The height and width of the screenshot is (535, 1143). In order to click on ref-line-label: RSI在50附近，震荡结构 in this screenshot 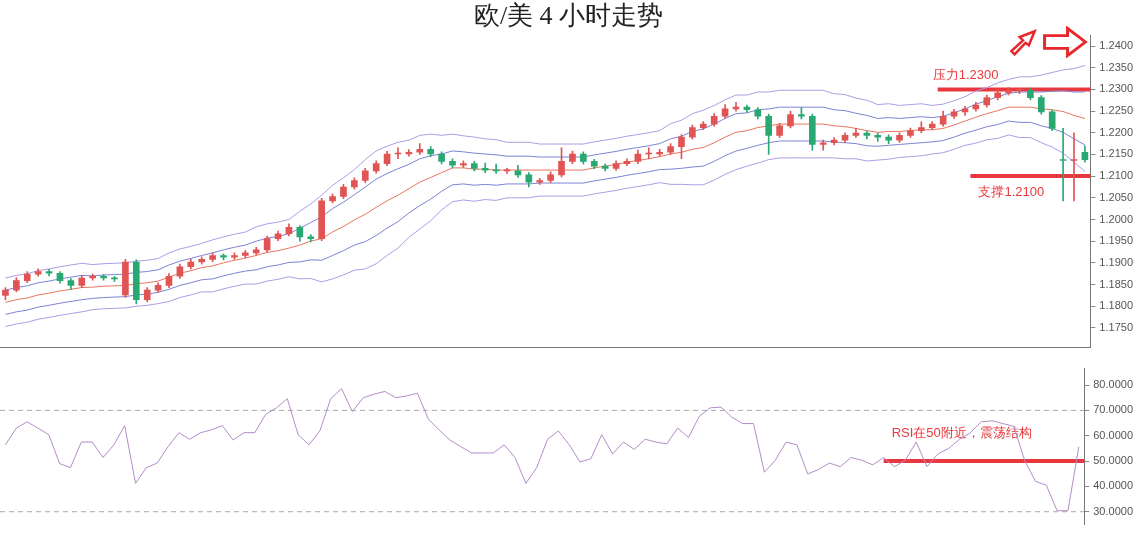, I will do `click(961, 432)`.